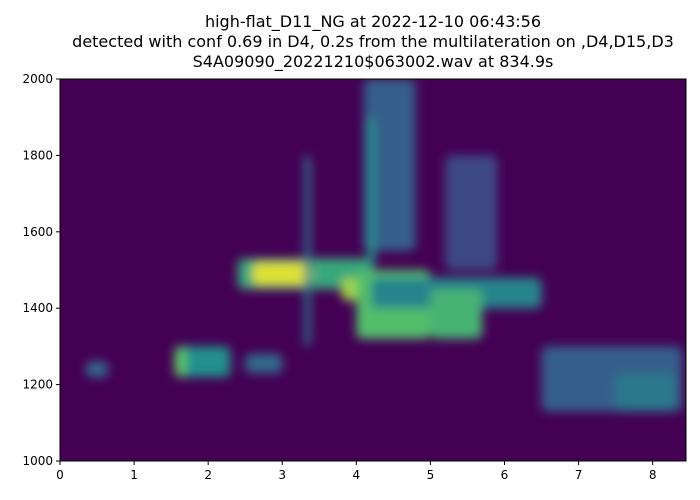 The height and width of the screenshot is (500, 700). I want to click on x-tick-label: 6, so click(505, 475).